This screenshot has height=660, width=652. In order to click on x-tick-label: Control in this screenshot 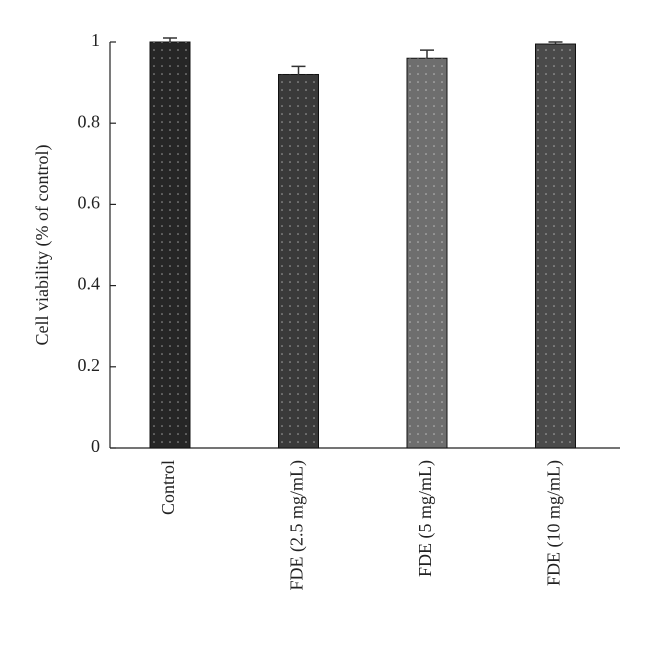, I will do `click(168, 487)`.